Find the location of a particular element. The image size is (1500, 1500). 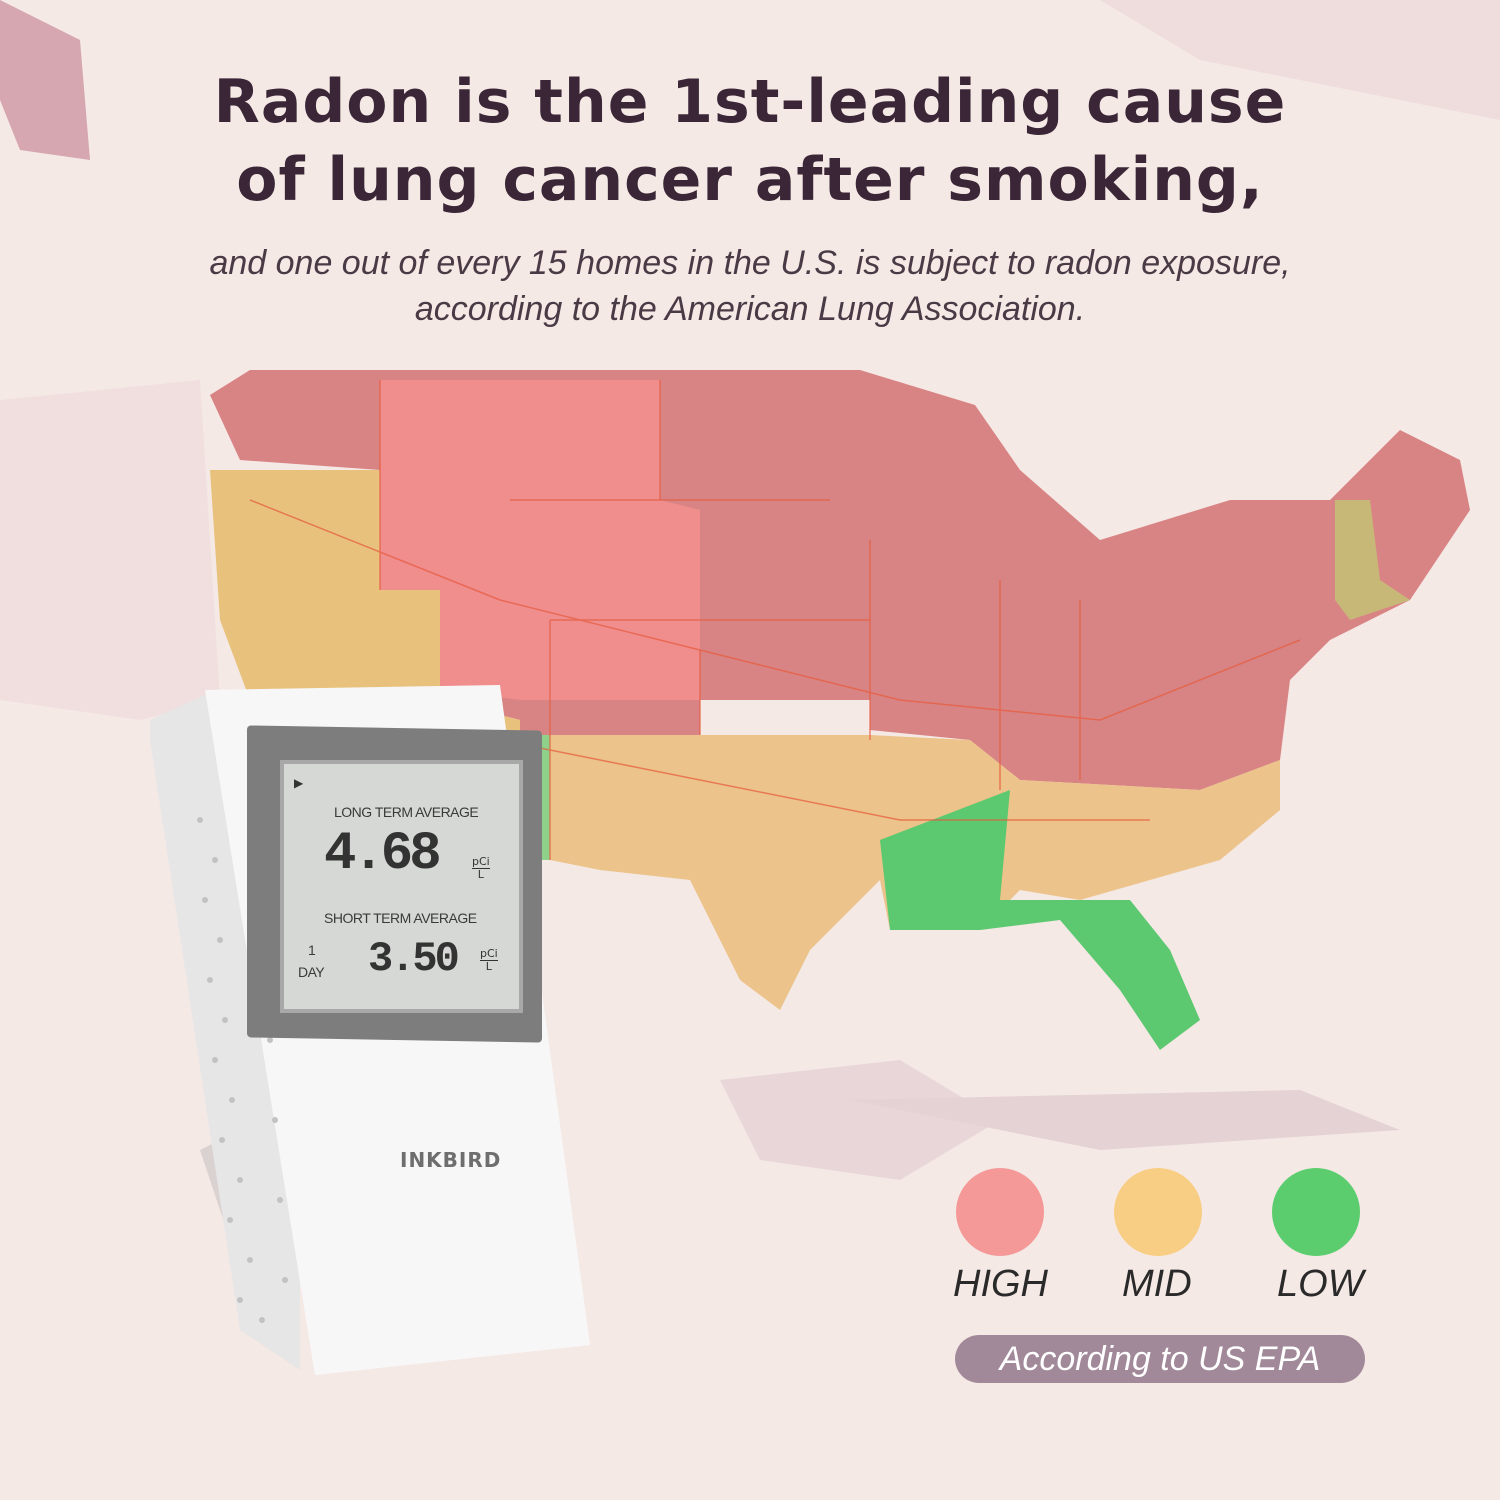

legend-label-low: LOW is located at coordinates (1320, 1284).